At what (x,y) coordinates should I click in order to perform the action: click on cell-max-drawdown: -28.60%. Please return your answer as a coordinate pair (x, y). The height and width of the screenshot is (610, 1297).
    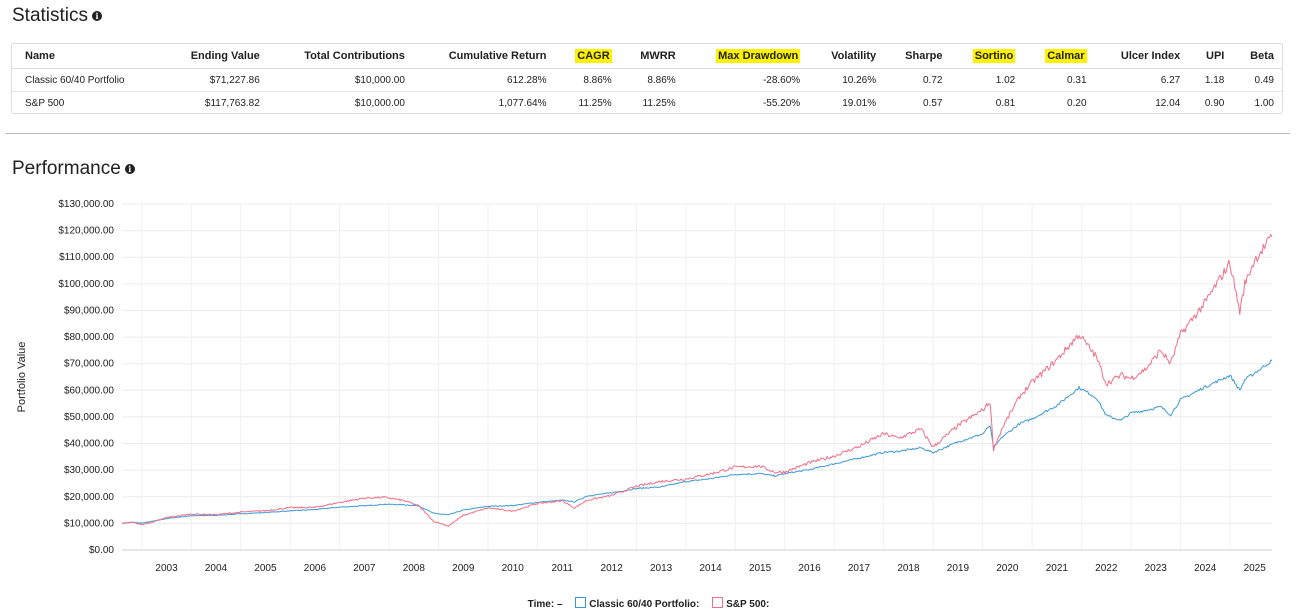
    Looking at the image, I should click on (781, 80).